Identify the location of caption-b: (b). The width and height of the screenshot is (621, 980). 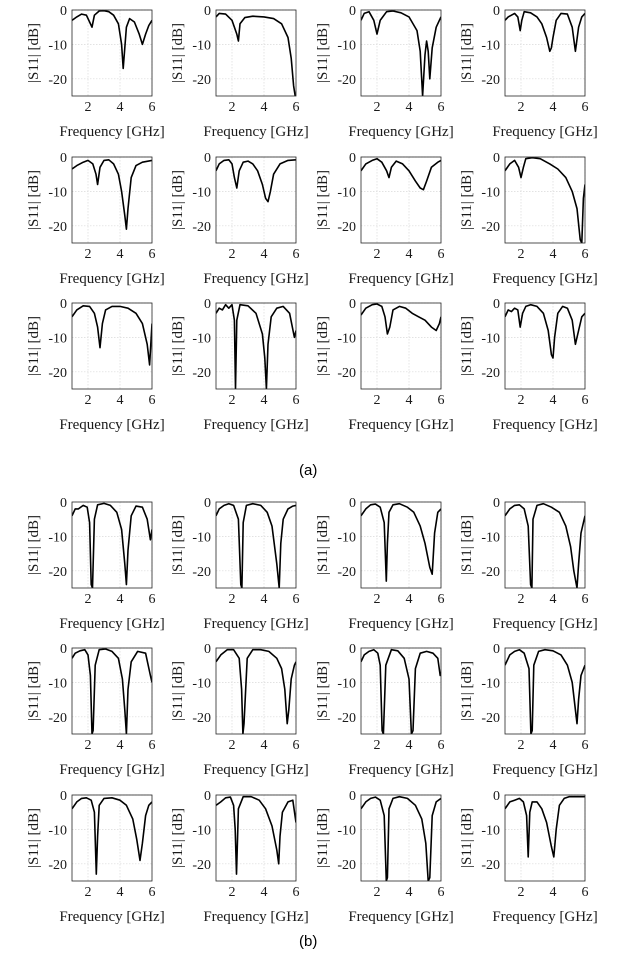
(308, 941).